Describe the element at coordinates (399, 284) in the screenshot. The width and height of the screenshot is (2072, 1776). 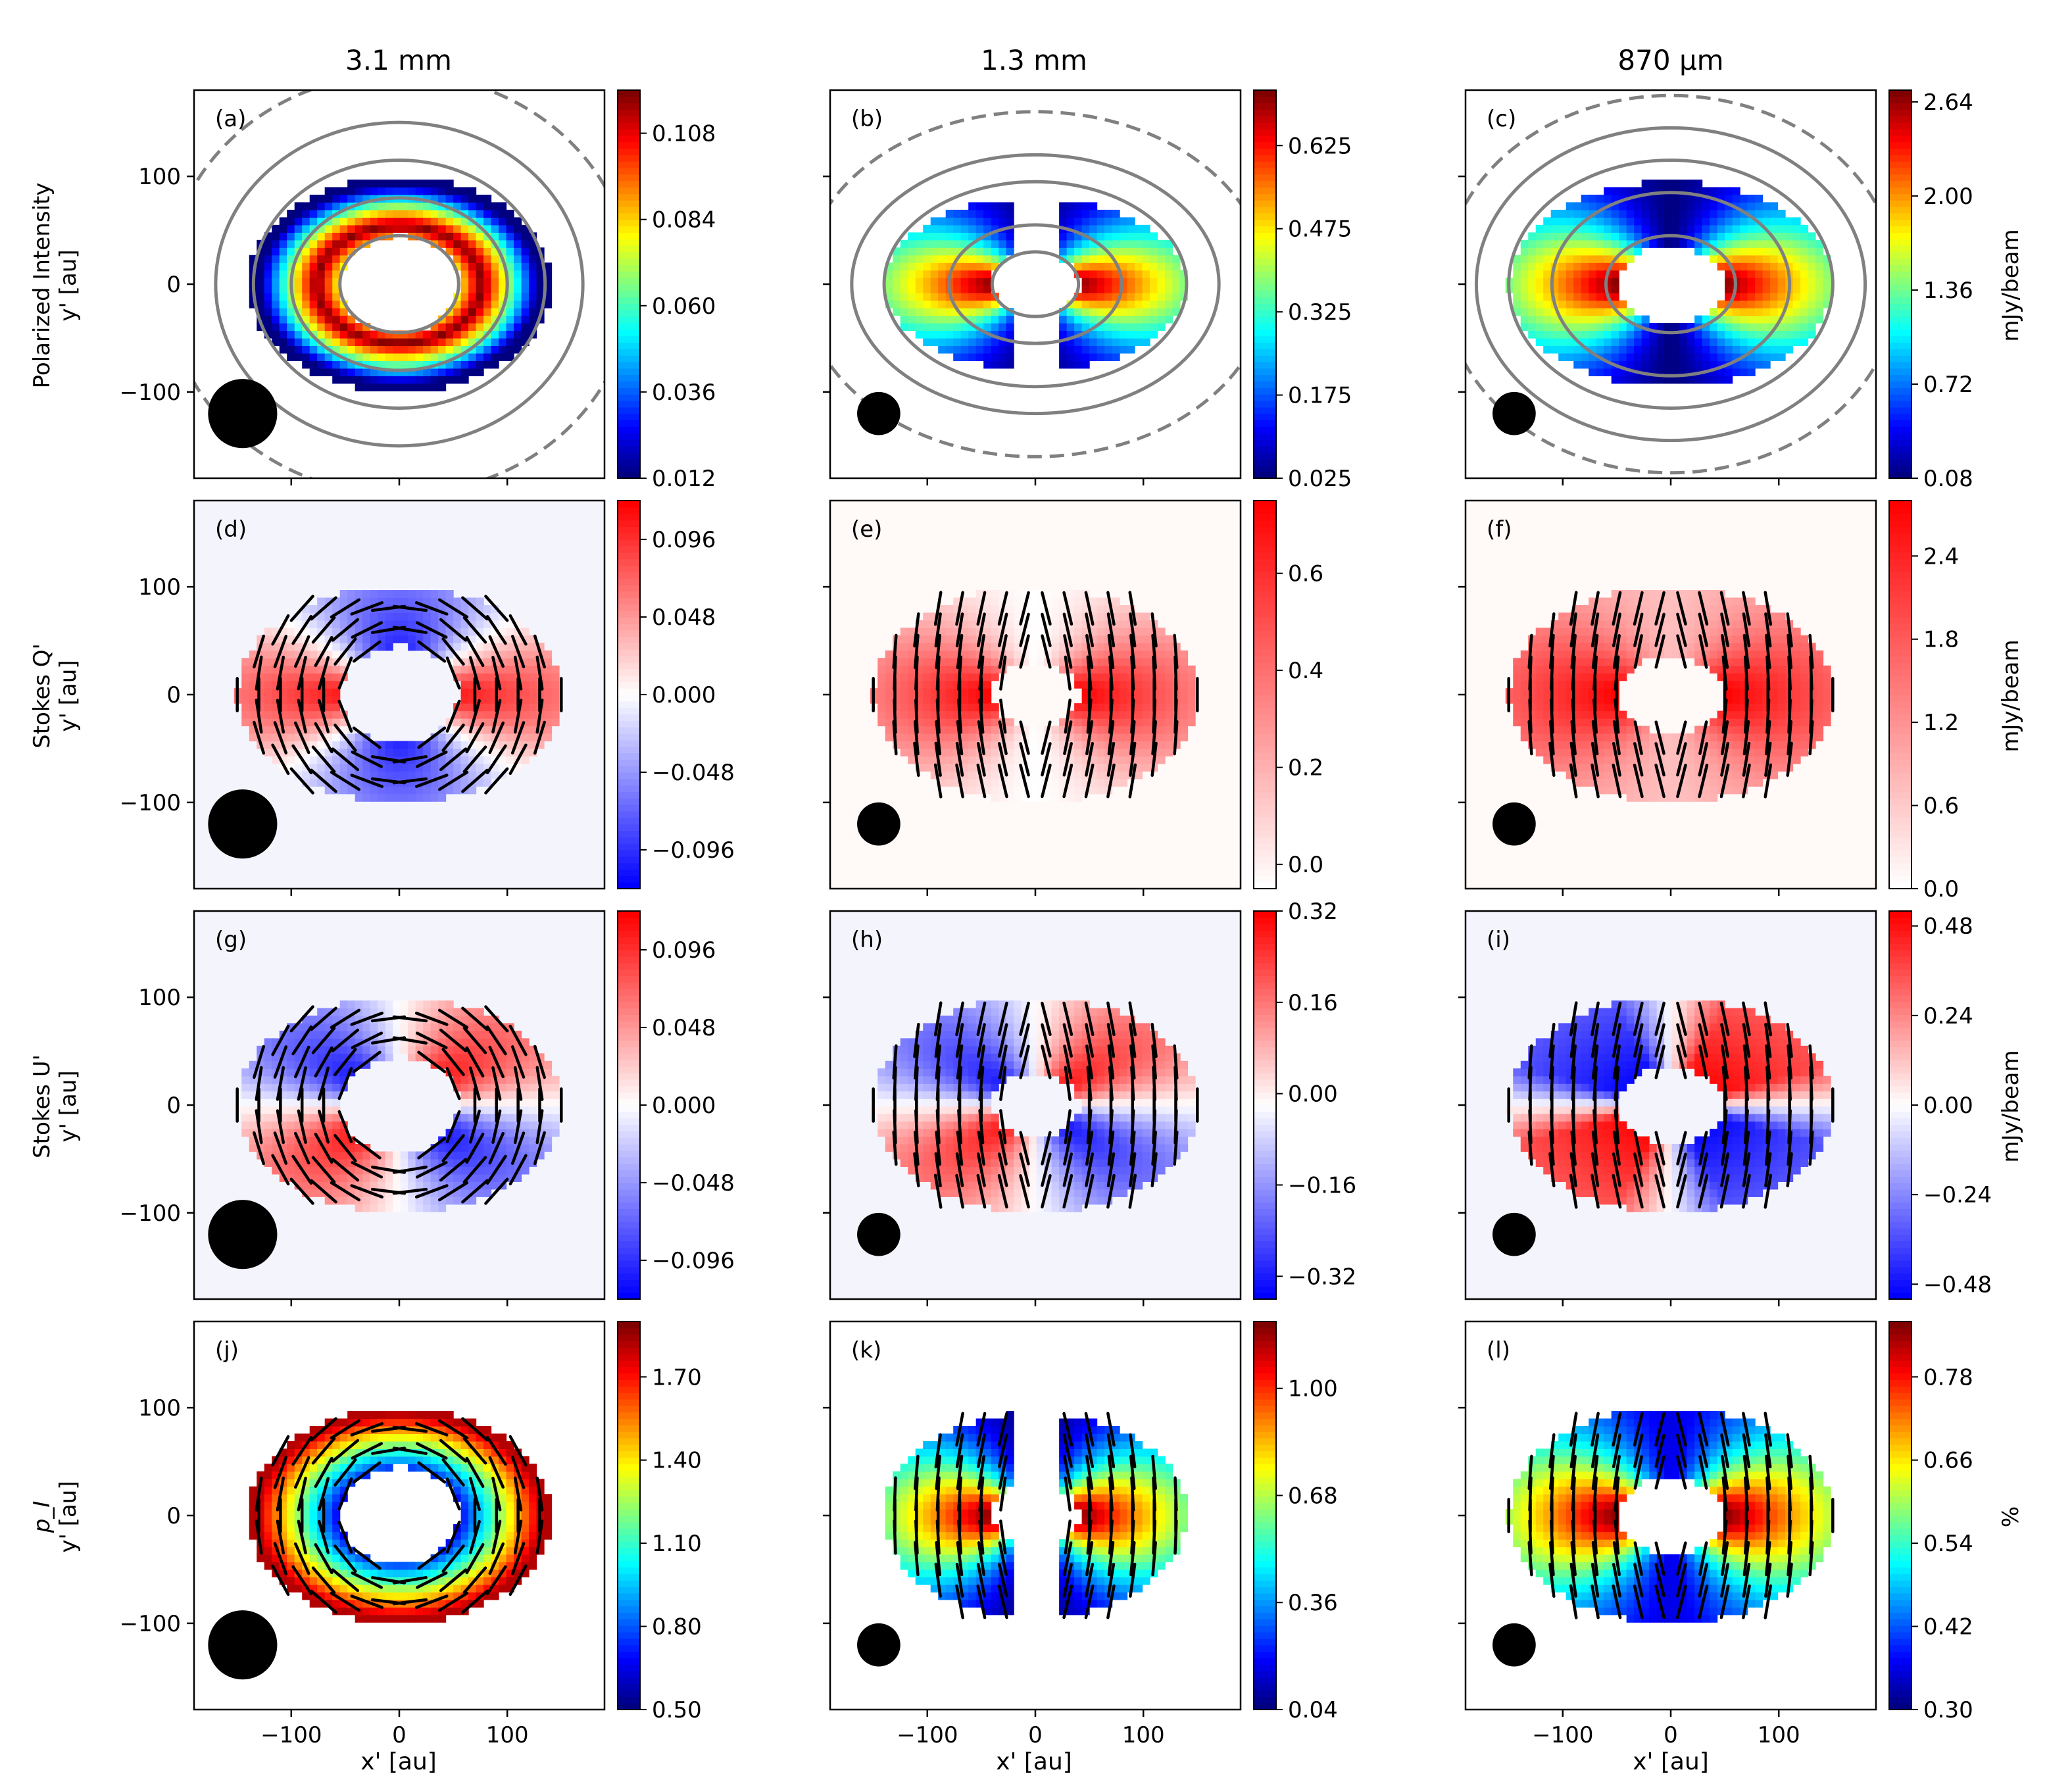
I see `contour-line` at that location.